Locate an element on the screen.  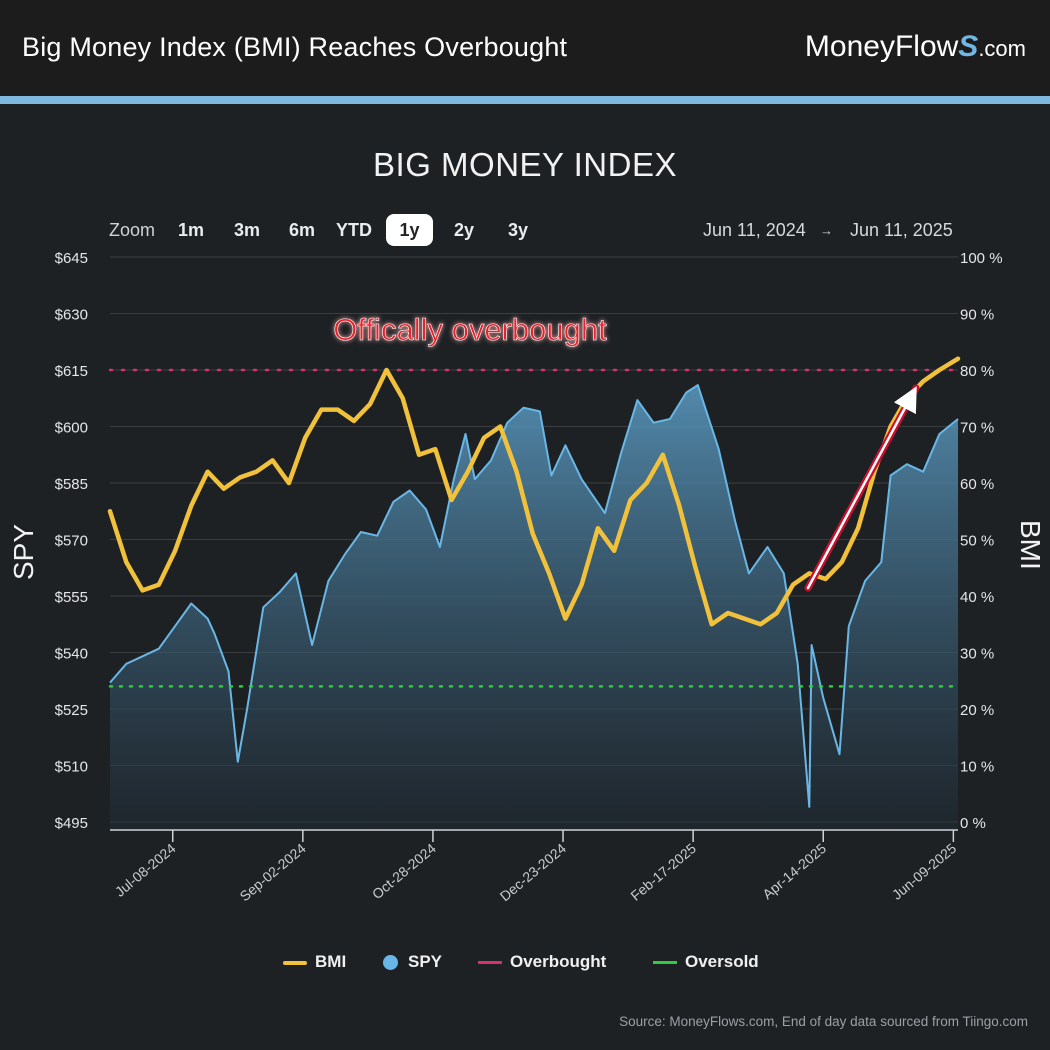
brand-name: MoneyFlow is located at coordinates (881, 46).